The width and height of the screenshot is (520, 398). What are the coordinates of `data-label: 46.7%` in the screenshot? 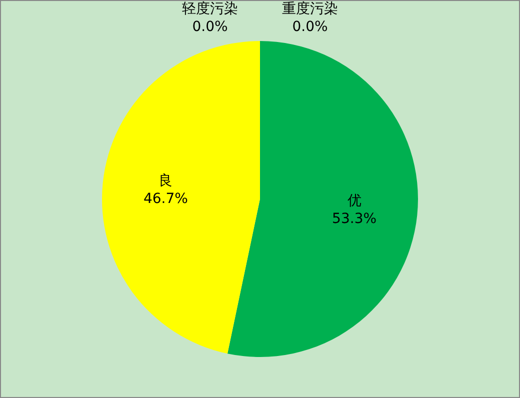 It's located at (165, 199).